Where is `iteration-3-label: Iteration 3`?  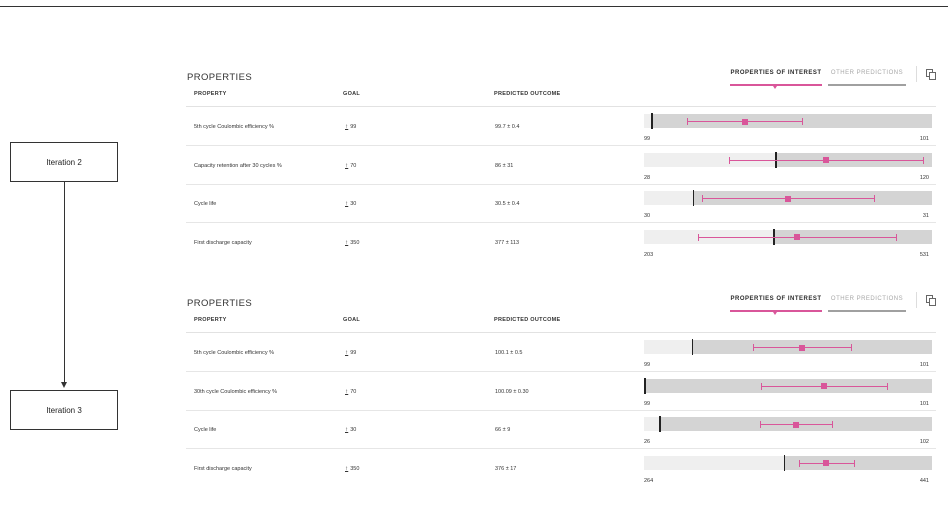 iteration-3-label: Iteration 3 is located at coordinates (64, 410).